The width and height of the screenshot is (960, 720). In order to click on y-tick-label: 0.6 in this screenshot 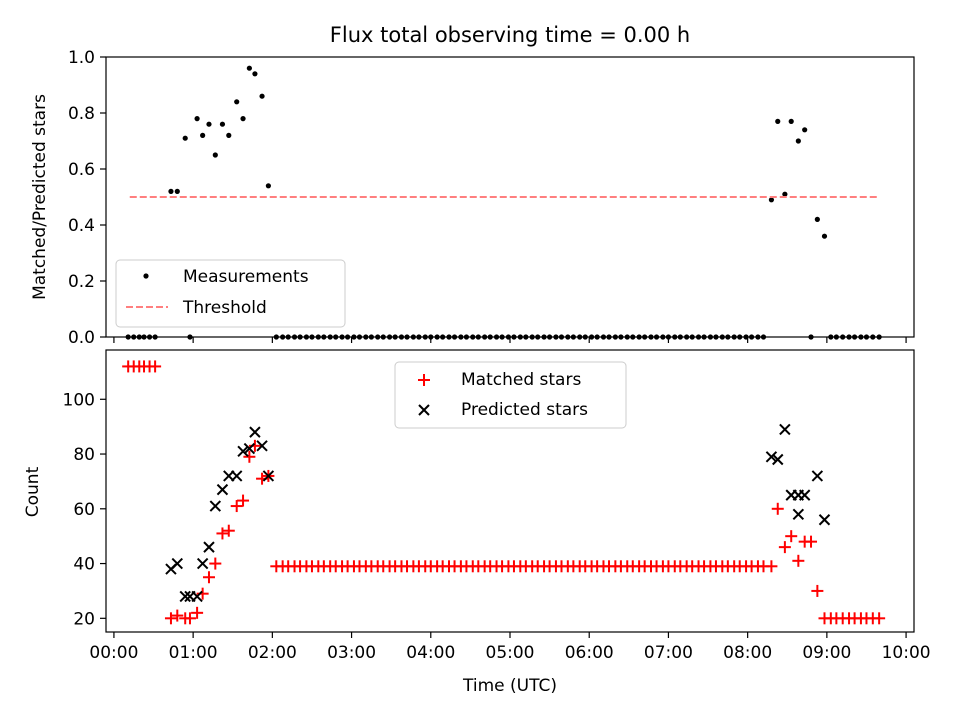, I will do `click(81, 170)`.